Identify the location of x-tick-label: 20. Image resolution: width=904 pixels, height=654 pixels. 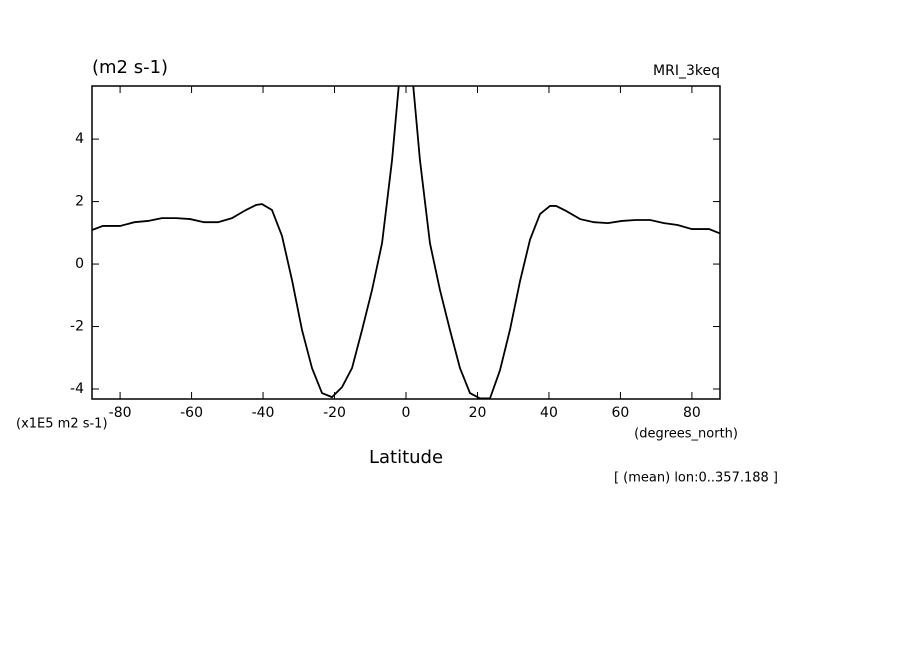
(478, 413).